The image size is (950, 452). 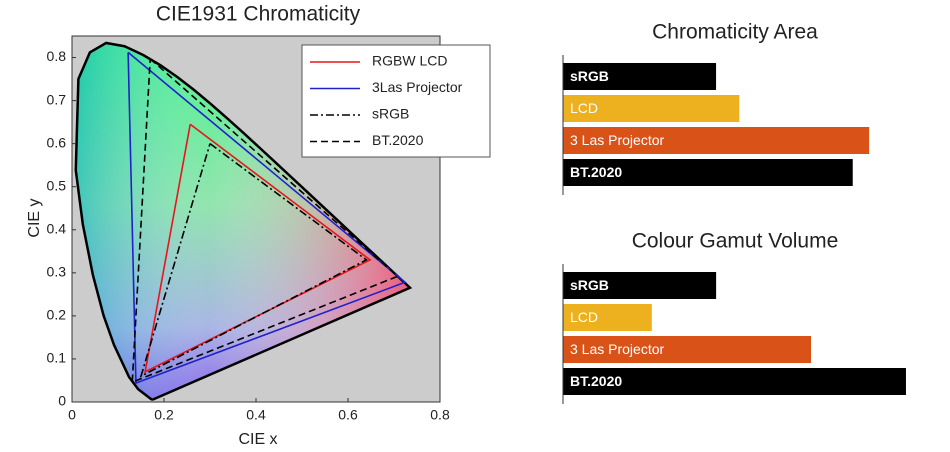 I want to click on y-tick-label: 0.2, so click(x=57, y=315).